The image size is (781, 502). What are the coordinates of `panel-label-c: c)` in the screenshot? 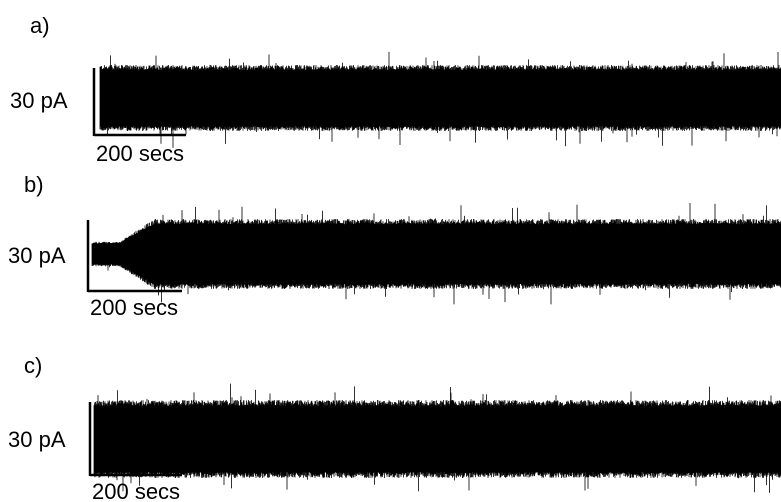 It's located at (33, 365).